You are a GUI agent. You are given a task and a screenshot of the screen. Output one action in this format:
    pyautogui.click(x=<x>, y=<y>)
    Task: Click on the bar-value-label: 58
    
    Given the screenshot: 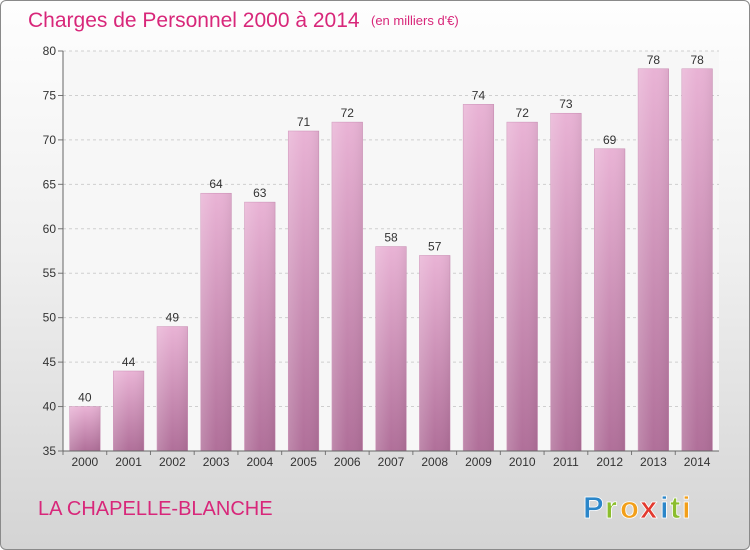 What is the action you would take?
    pyautogui.click(x=391, y=238)
    